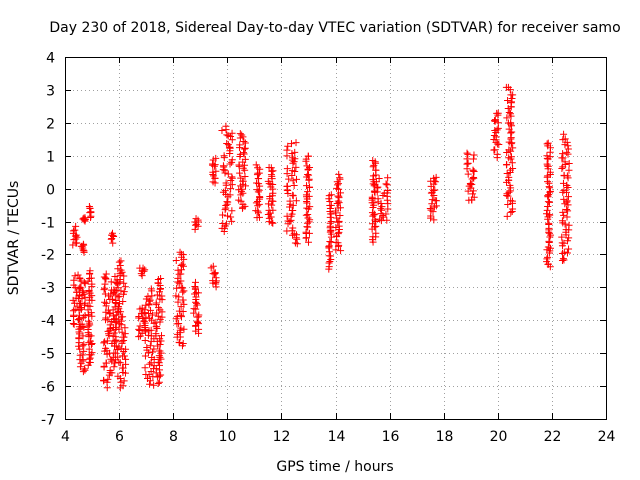 The width and height of the screenshot is (640, 480). I want to click on y-tick-label: -3, so click(48, 289).